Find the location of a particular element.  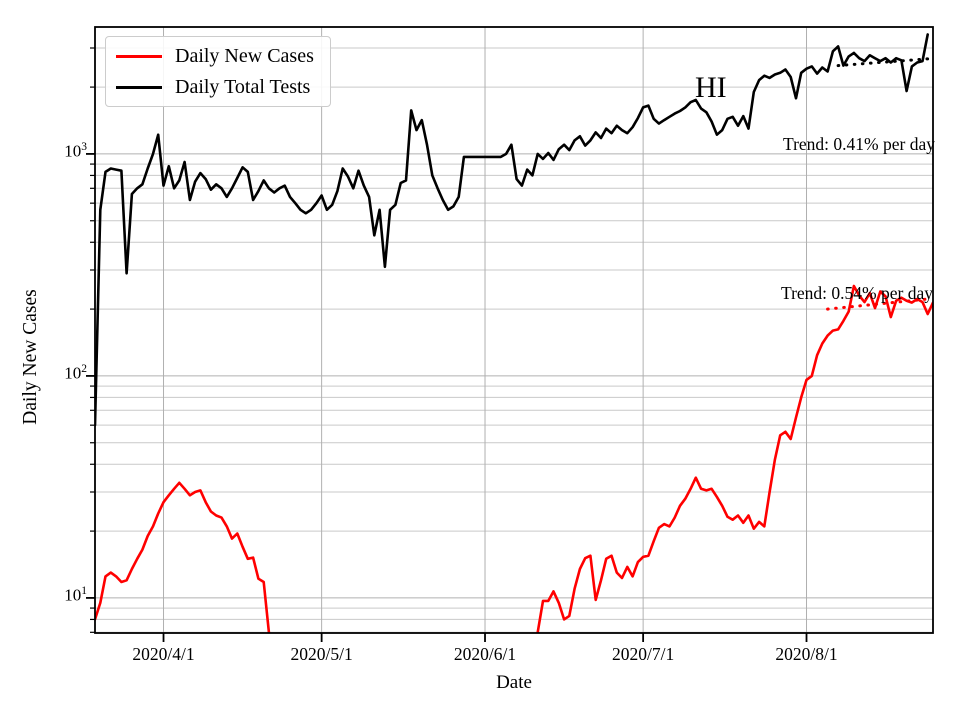

y-tick-label: 10³ is located at coordinates (75, 150).